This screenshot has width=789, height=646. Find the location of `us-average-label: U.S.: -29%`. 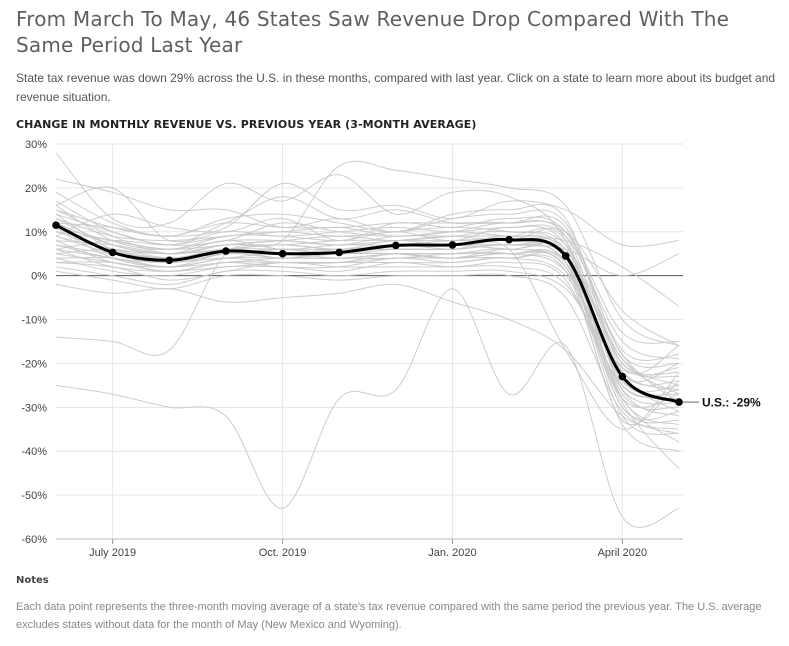

us-average-label: U.S.: -29% is located at coordinates (731, 403).